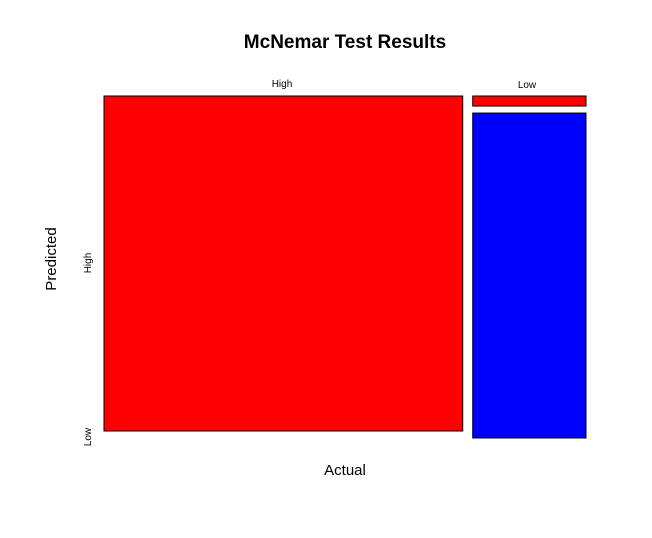 The width and height of the screenshot is (652, 538). Describe the element at coordinates (282, 84) in the screenshot. I see `x-tick-high: High` at that location.